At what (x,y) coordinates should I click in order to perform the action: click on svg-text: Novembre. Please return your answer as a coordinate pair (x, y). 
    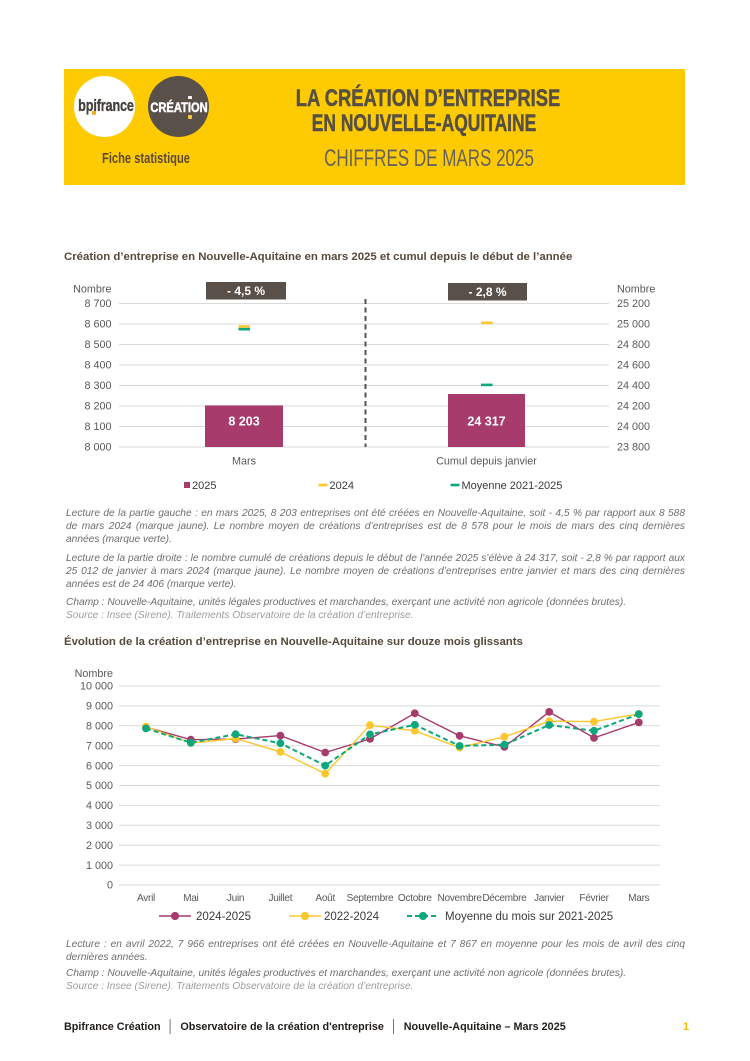
    Looking at the image, I should click on (460, 898).